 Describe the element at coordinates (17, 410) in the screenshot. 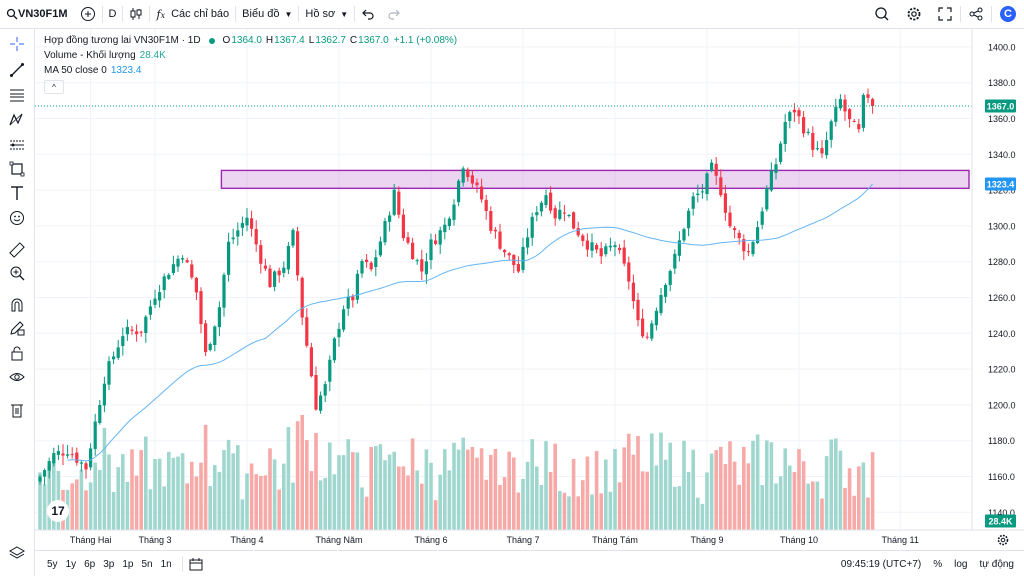

I see `delete-tool` at that location.